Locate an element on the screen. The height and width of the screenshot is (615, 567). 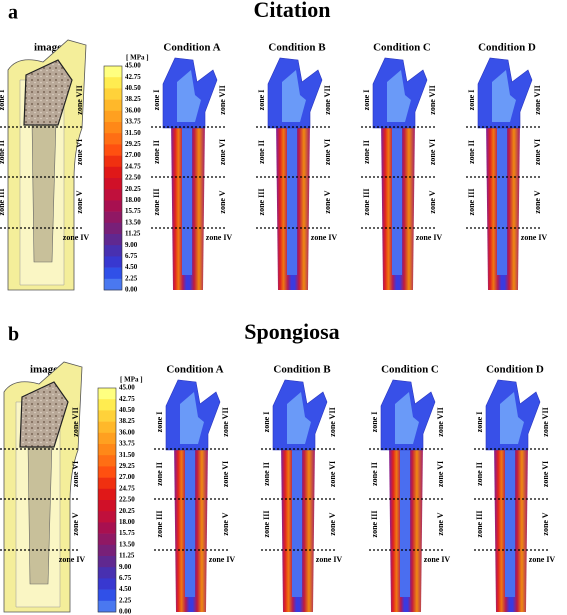
colorbar-label: 22.50 is located at coordinates (133, 178).